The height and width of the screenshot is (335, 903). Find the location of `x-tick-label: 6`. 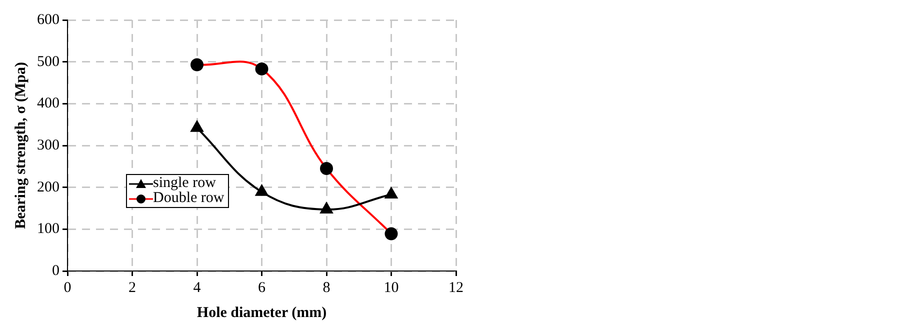

x-tick-label: 6 is located at coordinates (262, 288).